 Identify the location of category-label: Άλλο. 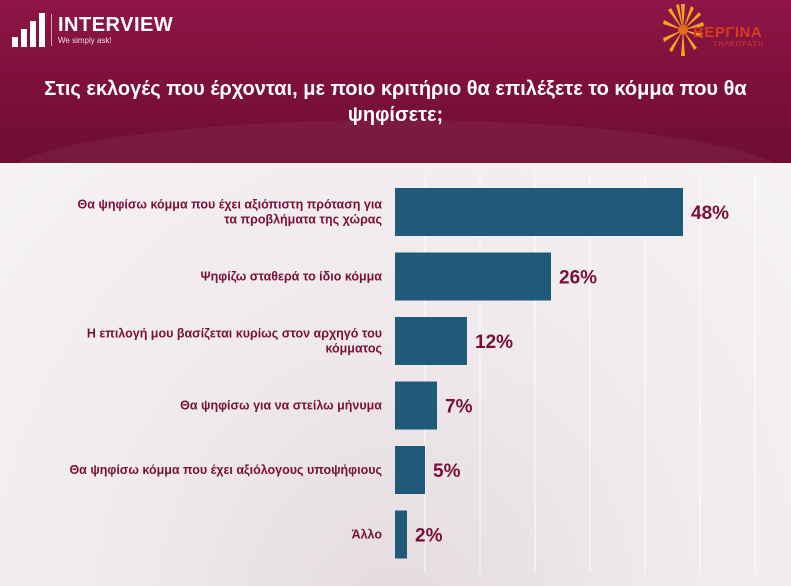
(367, 535).